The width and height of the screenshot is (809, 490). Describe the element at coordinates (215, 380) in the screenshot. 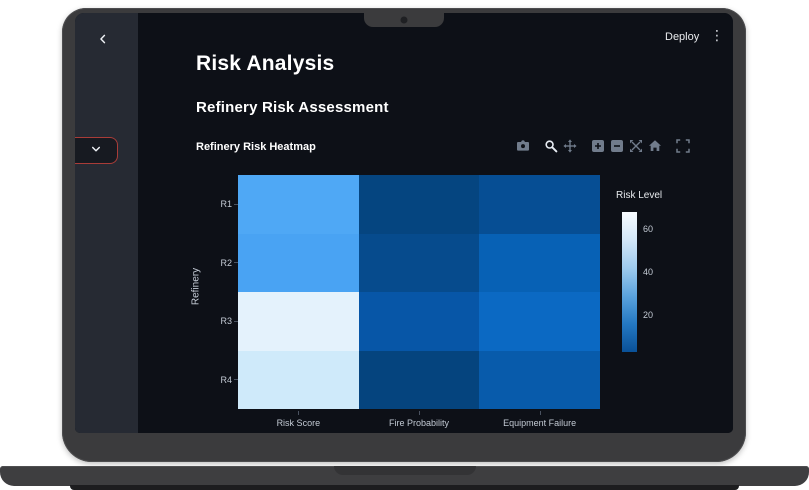

I see `y-tick-label: R4` at that location.